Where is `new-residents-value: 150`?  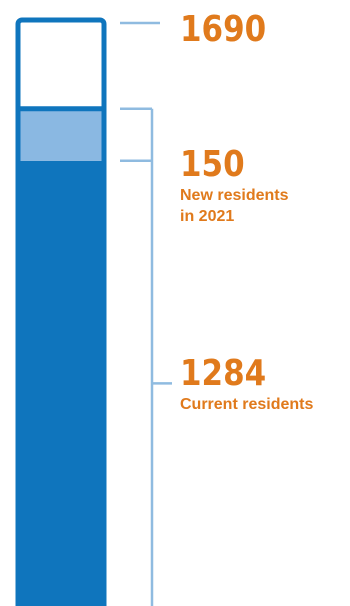
new-residents-value: 150 is located at coordinates (212, 164).